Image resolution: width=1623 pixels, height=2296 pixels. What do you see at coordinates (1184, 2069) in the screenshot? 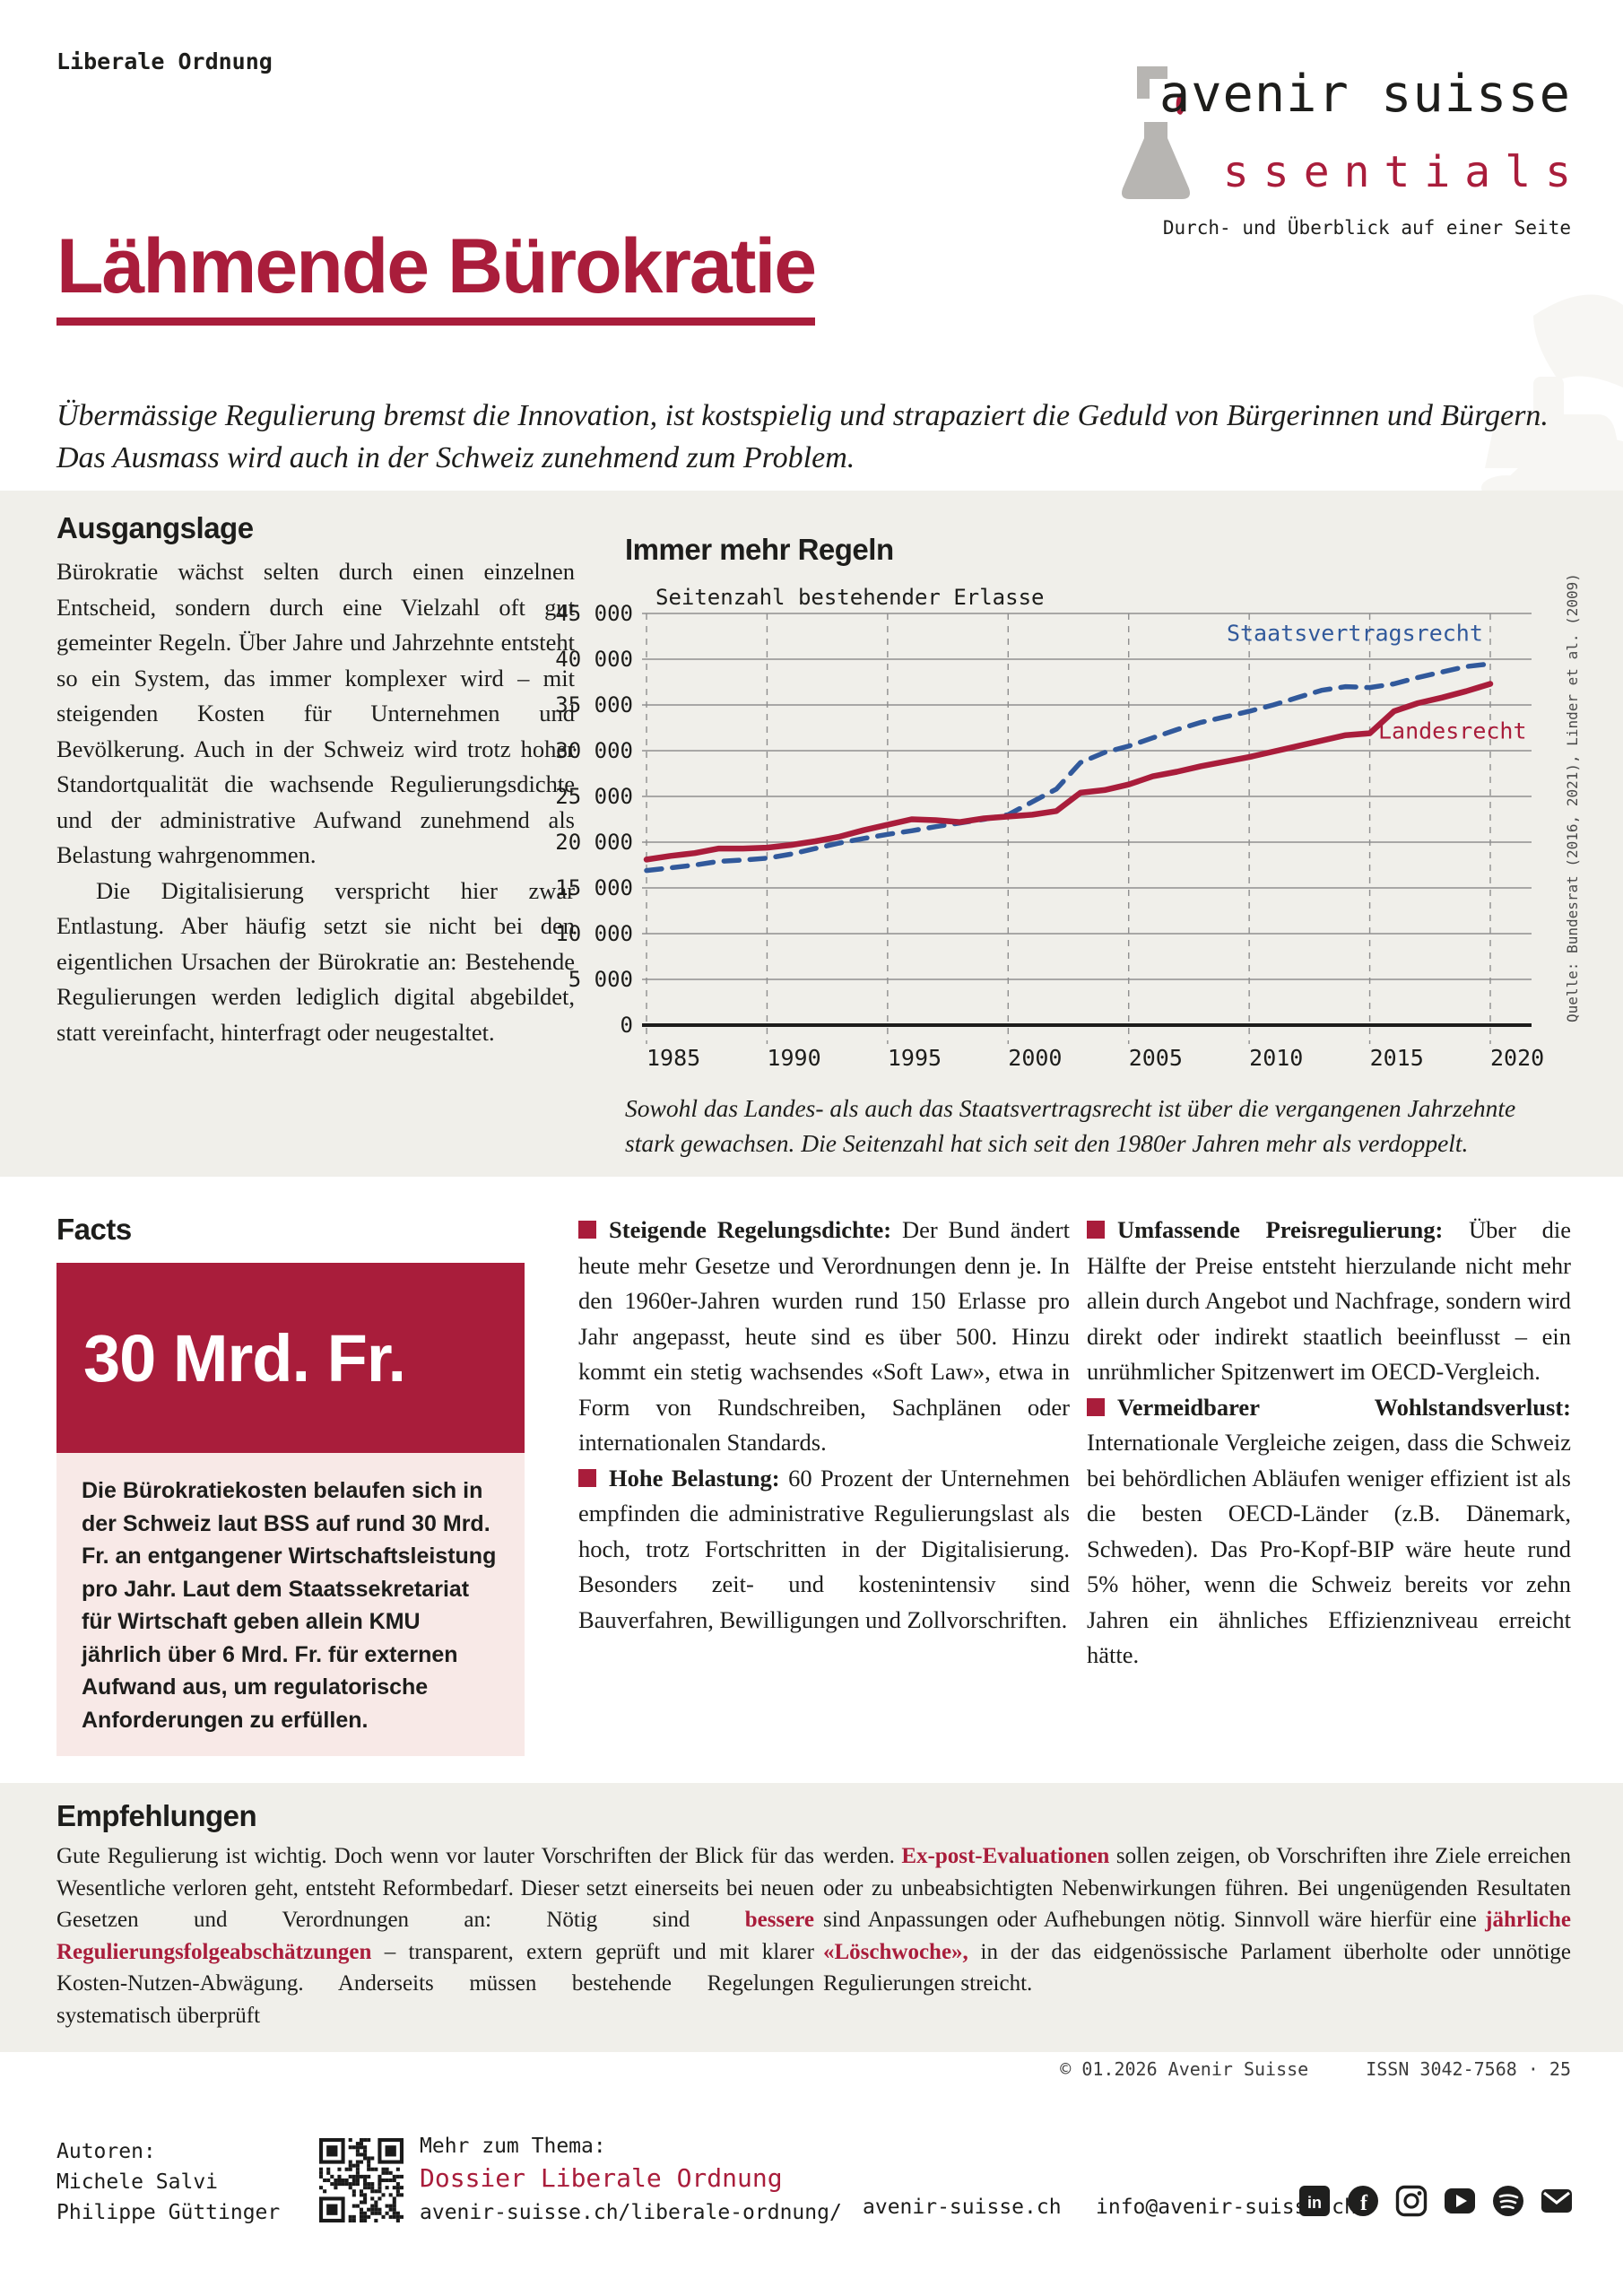
I see `copyright: © 01.2026 Avenir Suisse` at bounding box center [1184, 2069].